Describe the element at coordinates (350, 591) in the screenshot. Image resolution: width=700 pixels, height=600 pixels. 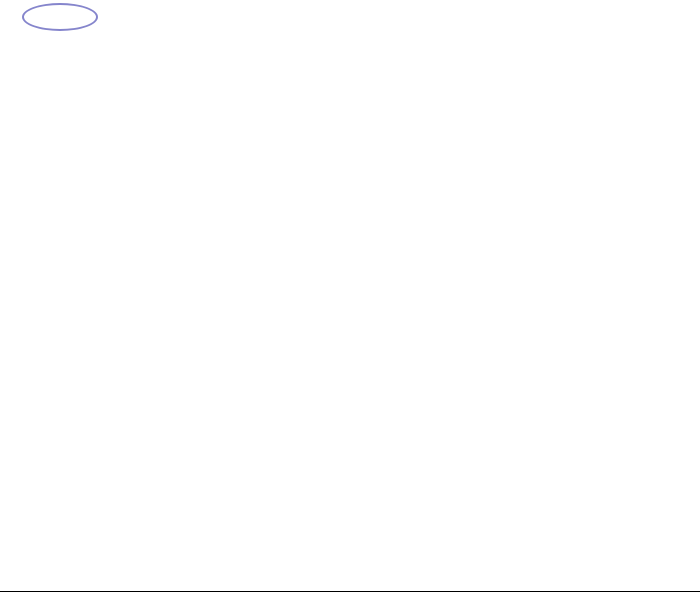
I see `status-separator` at that location.